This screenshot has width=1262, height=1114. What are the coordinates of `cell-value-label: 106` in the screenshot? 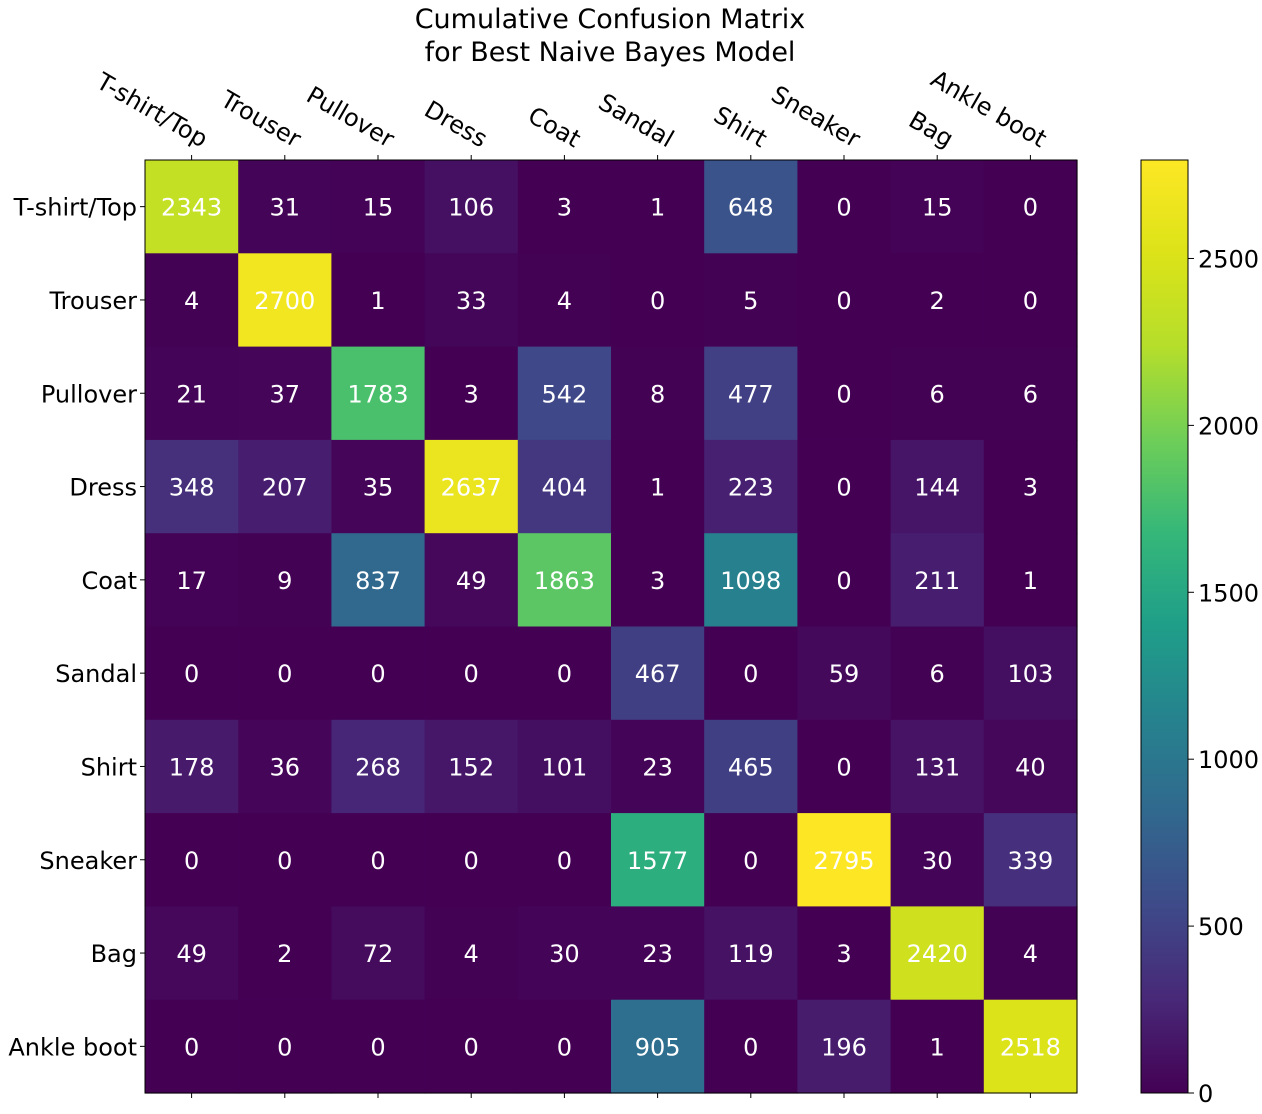 It's located at (471, 208).